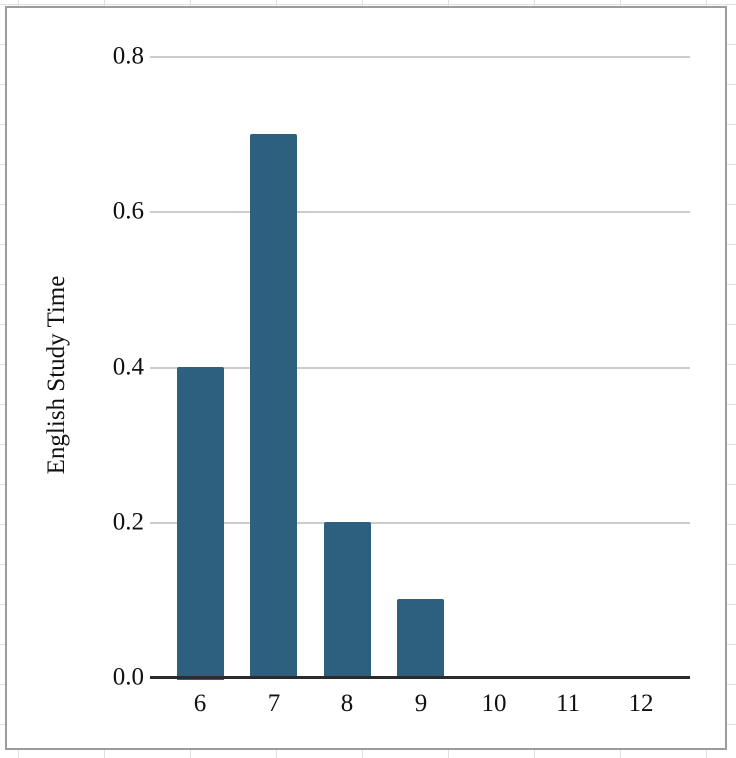 The image size is (736, 758). Describe the element at coordinates (421, 703) in the screenshot. I see `x-tick-label: 9` at that location.